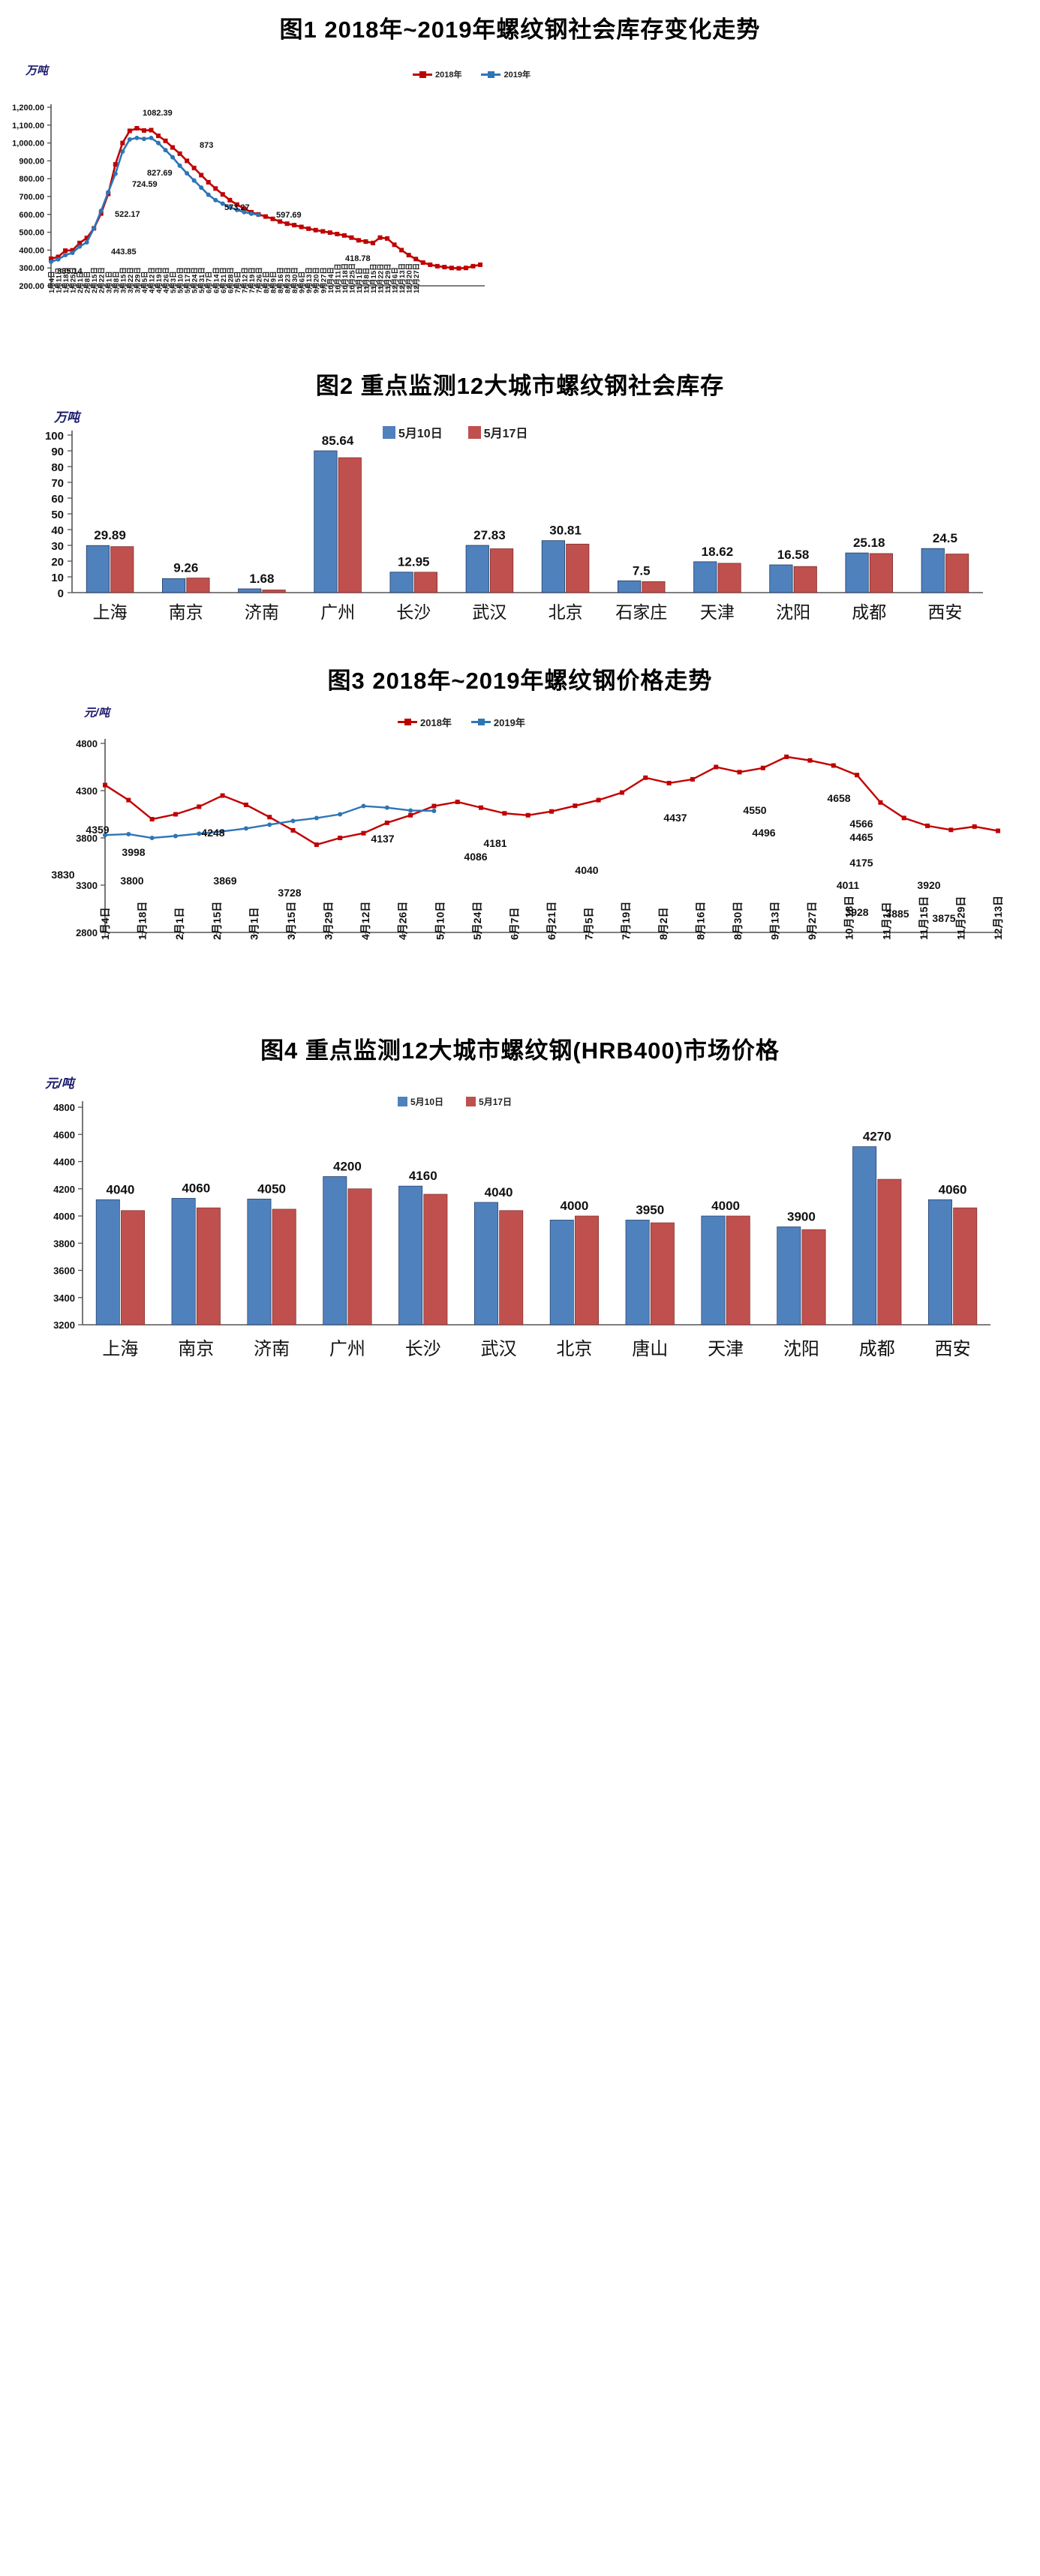 This screenshot has width=1040, height=2576. What do you see at coordinates (499, 1192) in the screenshot?
I see `chart4-value-label: 4040` at bounding box center [499, 1192].